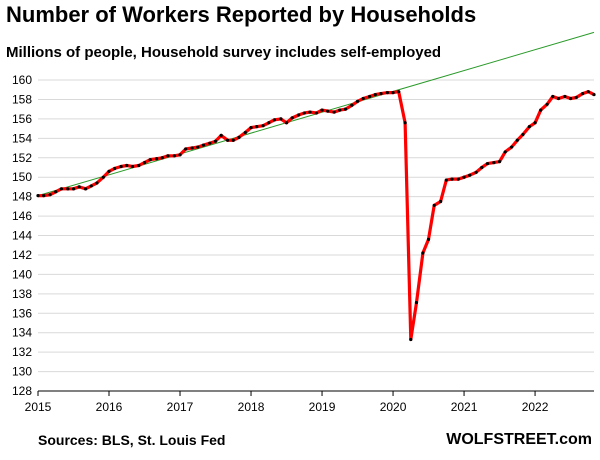 This screenshot has height=460, width=600. What do you see at coordinates (109, 407) in the screenshot?
I see `x-tick-label: 2016` at bounding box center [109, 407].